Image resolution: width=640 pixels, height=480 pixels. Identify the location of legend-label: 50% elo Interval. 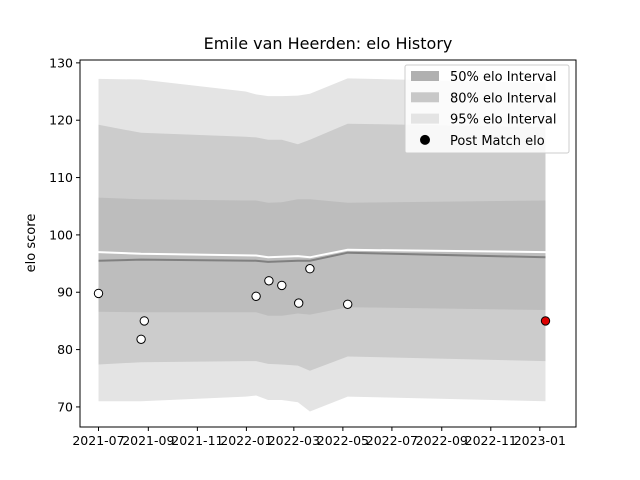
(503, 77).